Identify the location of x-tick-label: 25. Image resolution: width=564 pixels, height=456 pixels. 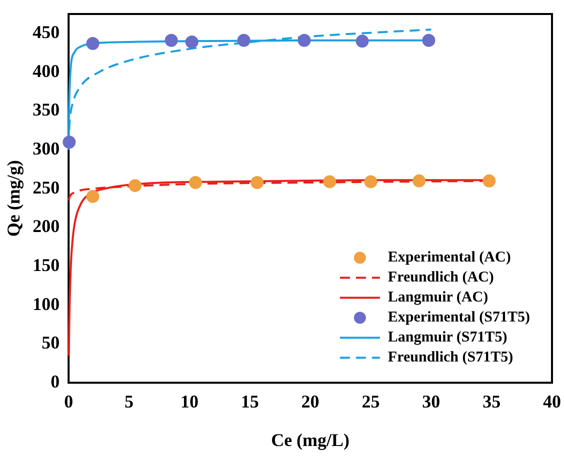
(371, 401).